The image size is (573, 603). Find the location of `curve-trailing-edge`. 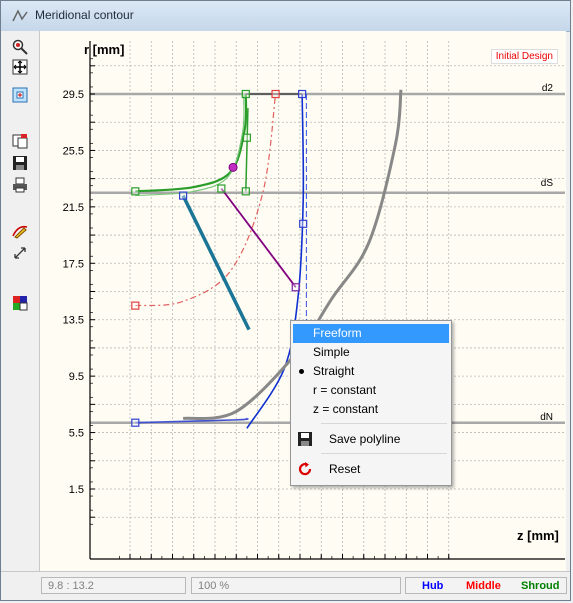

curve-trailing-edge is located at coordinates (258, 237).